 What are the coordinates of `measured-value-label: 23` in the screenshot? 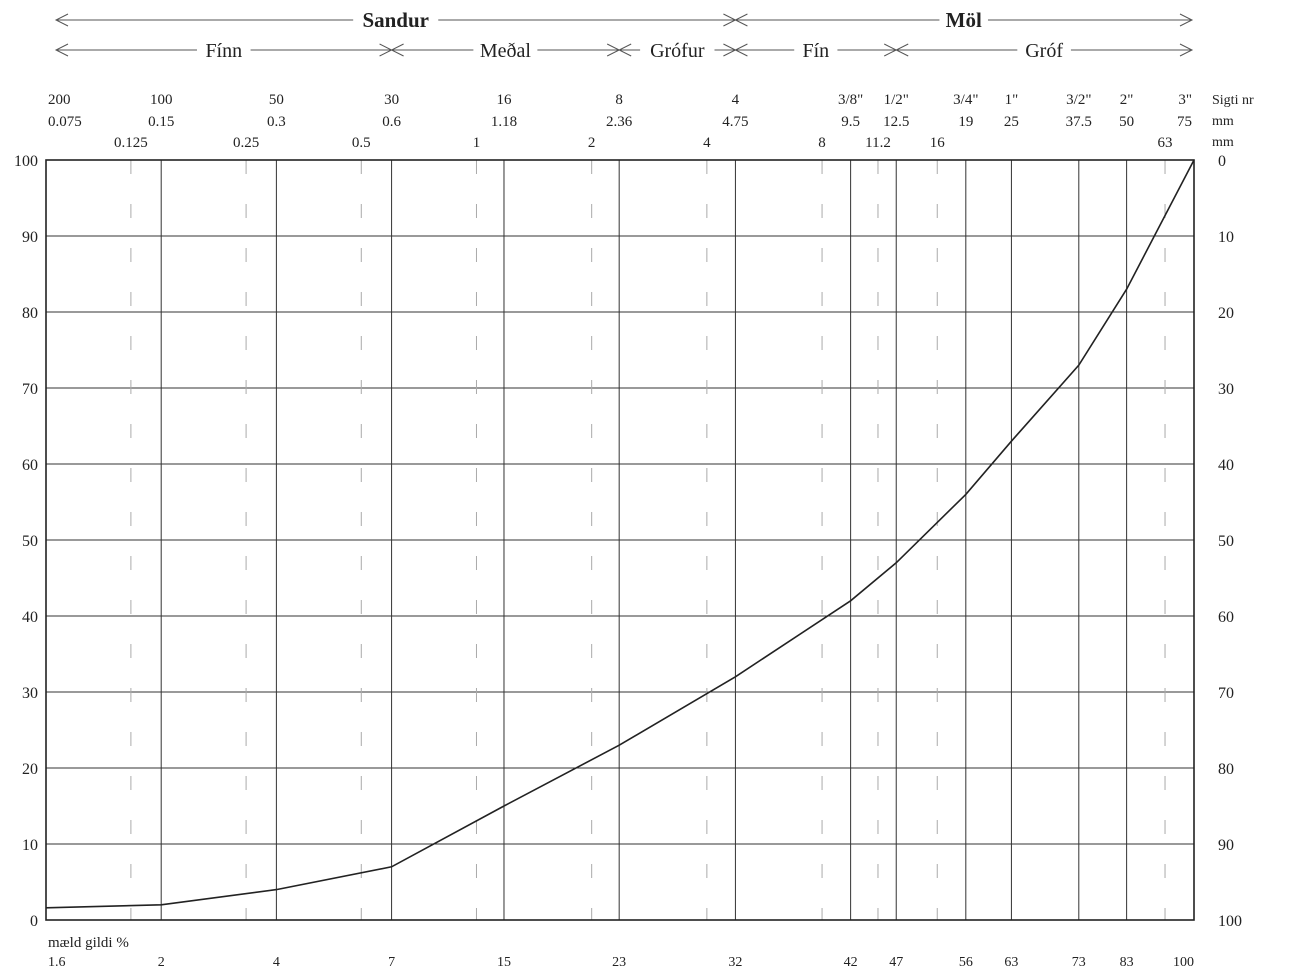 It's located at (619, 962).